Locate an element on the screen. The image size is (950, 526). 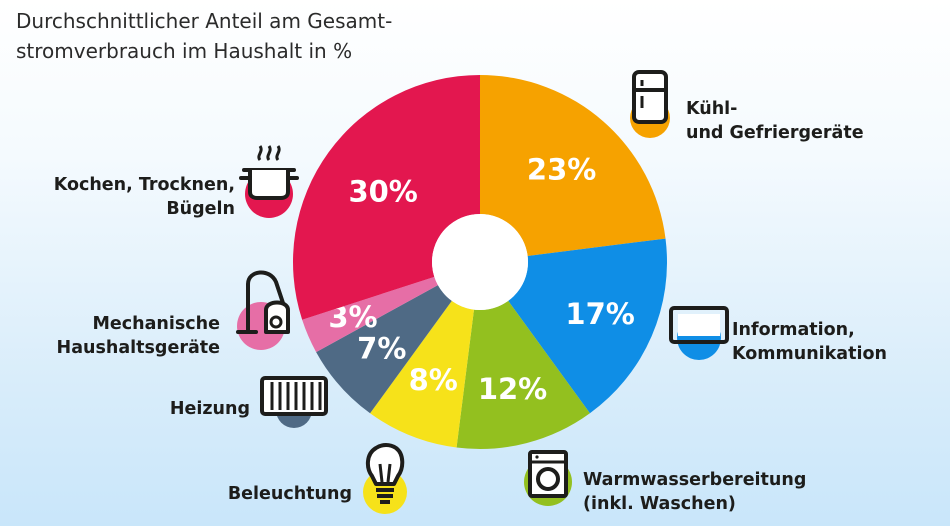
label-kochen-line-1: Kochen, Trocknen, is located at coordinates (144, 185).